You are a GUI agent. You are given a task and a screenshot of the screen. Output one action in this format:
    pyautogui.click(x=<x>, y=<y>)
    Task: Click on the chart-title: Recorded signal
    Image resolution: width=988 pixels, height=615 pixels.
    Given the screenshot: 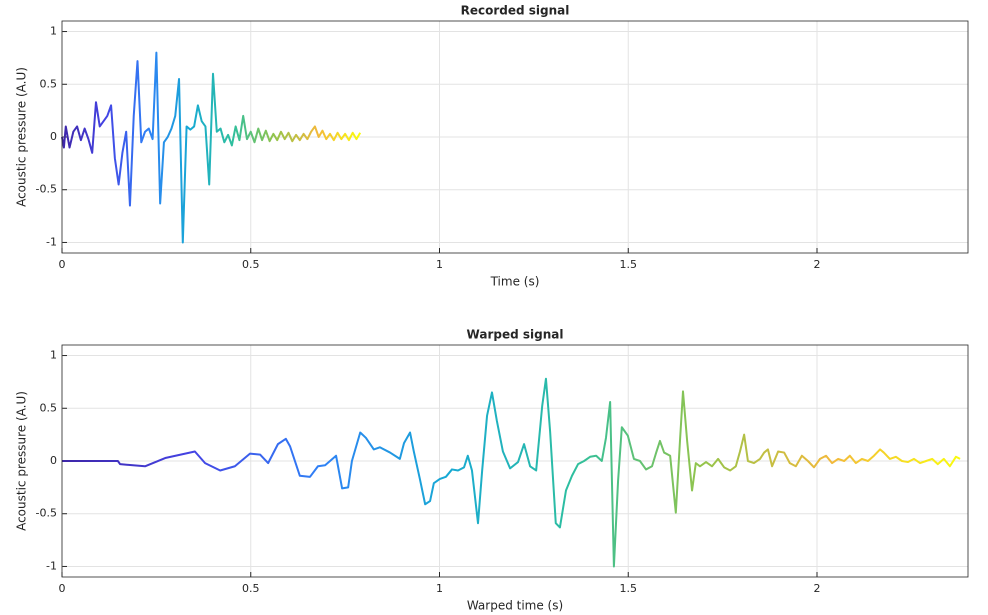 What is the action you would take?
    pyautogui.click(x=515, y=11)
    